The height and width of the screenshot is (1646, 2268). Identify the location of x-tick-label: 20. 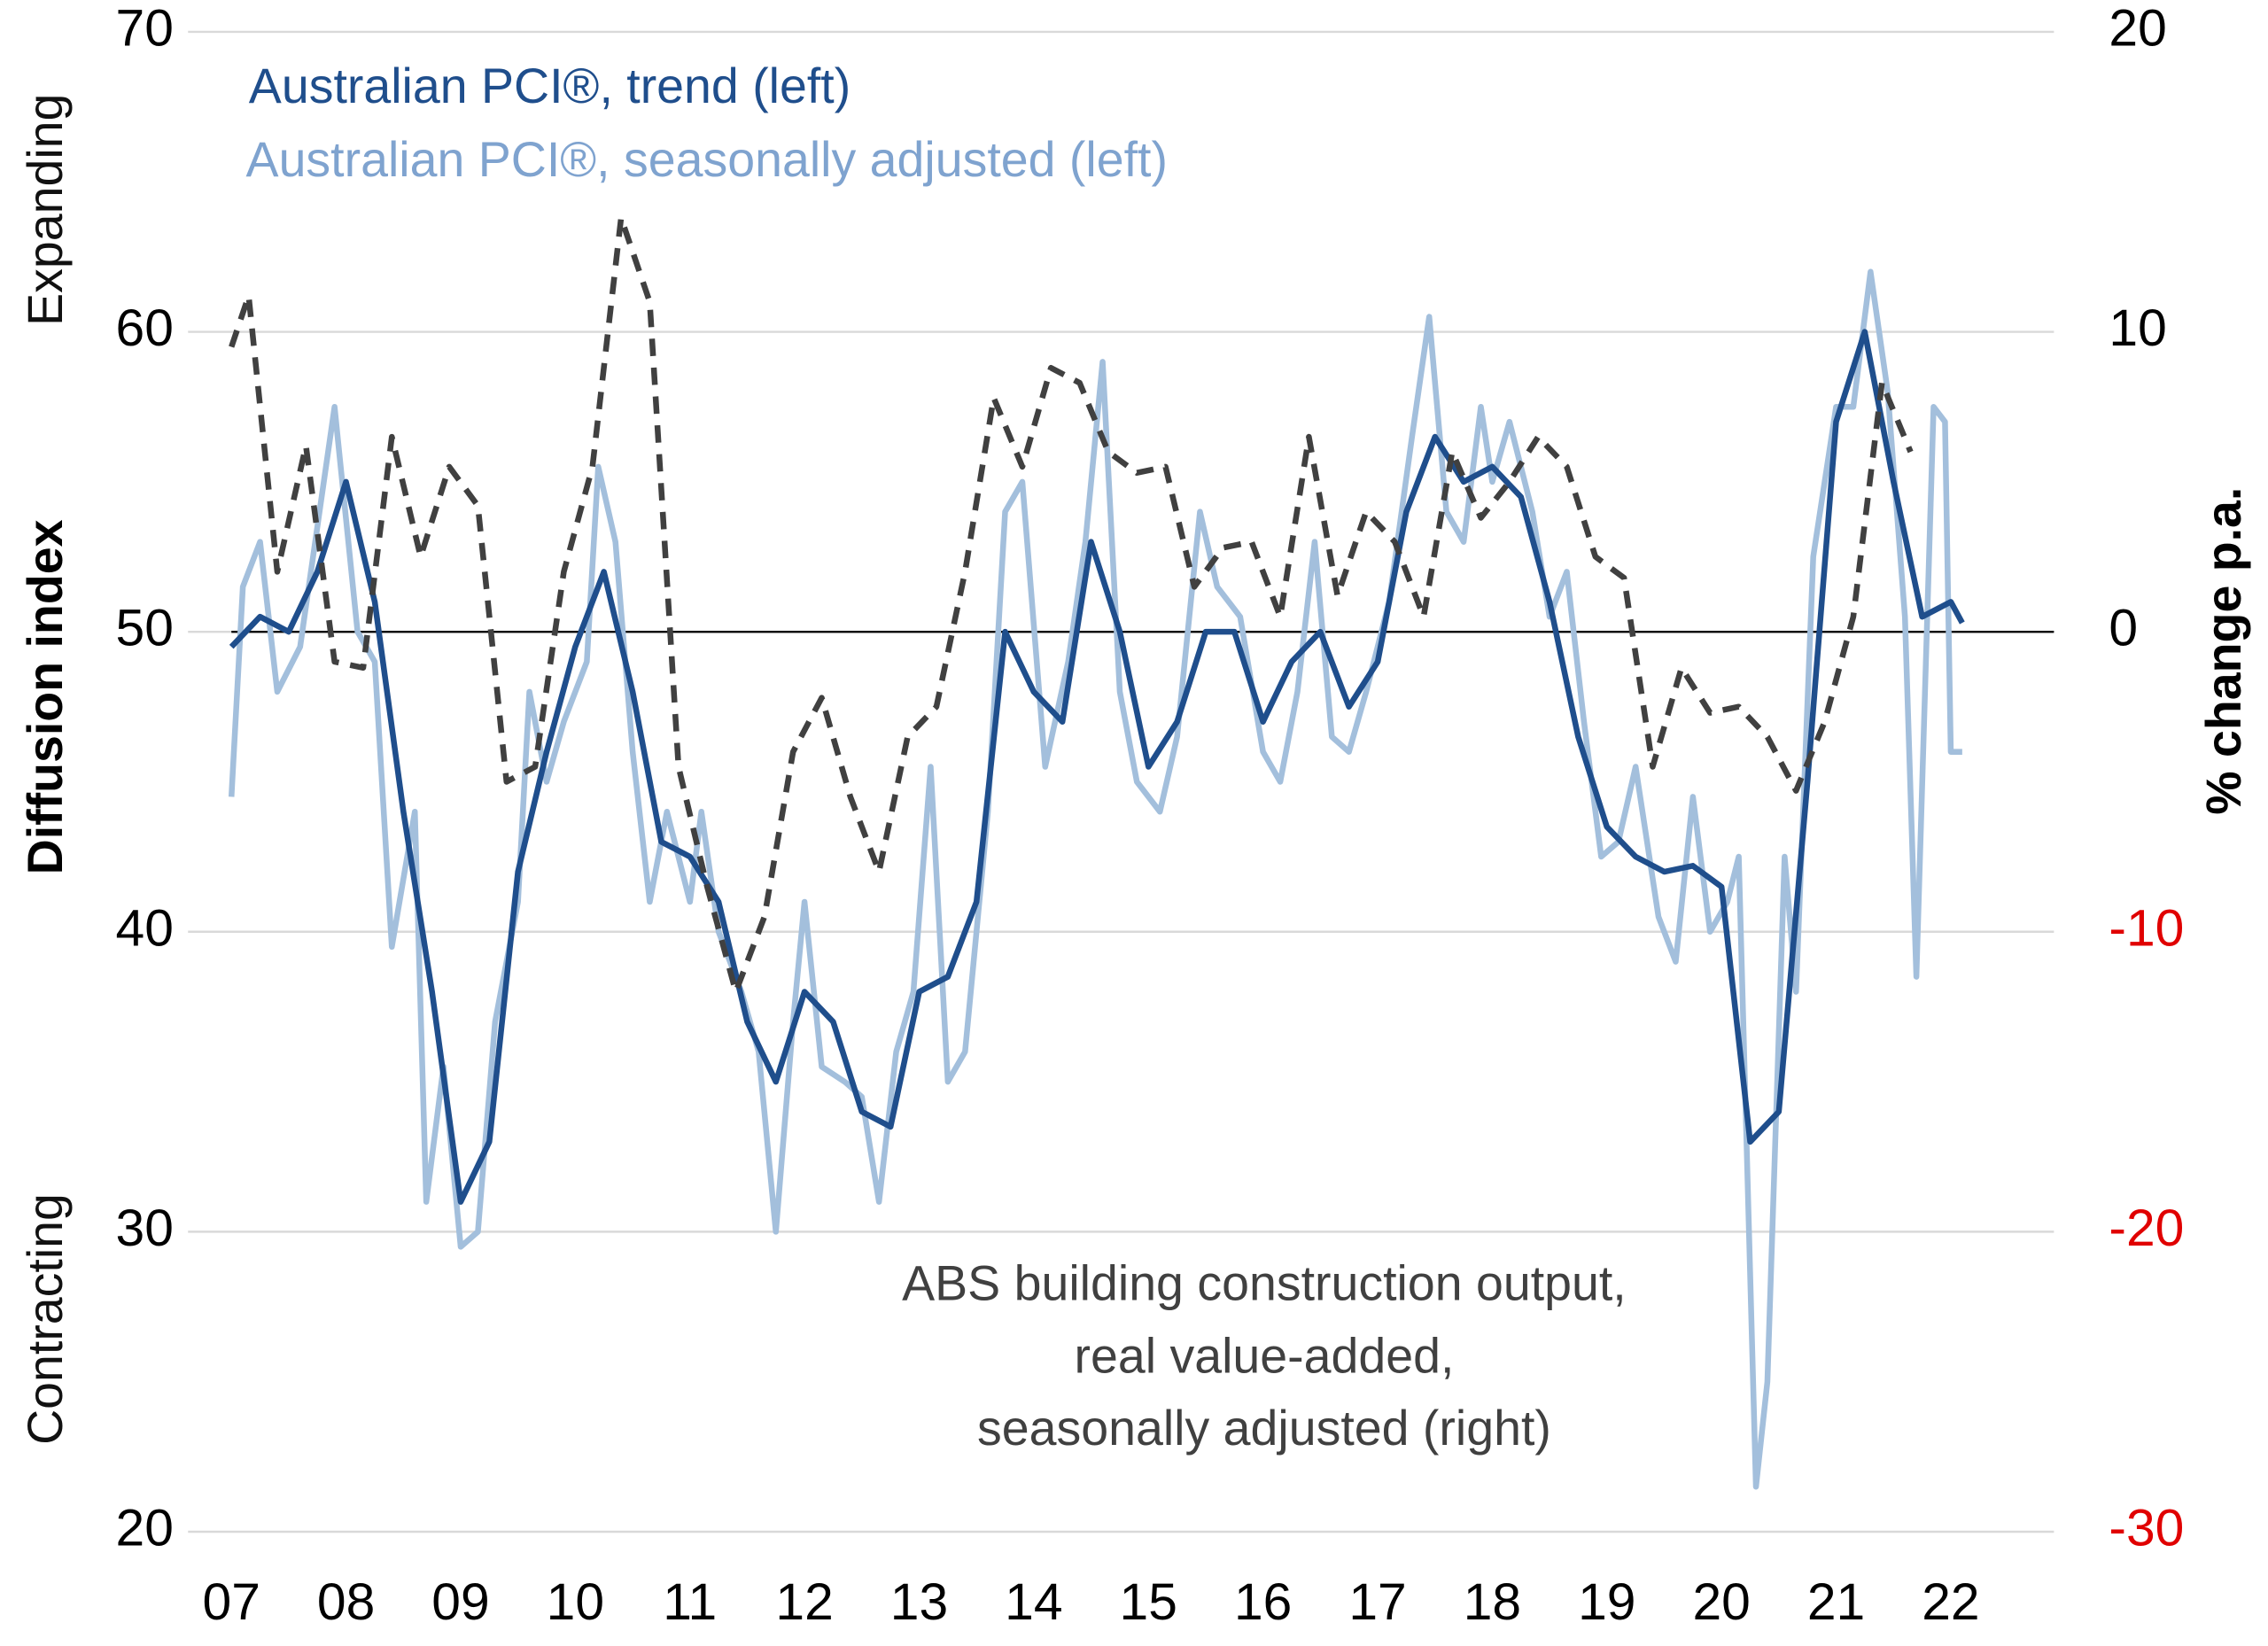
(1721, 1602).